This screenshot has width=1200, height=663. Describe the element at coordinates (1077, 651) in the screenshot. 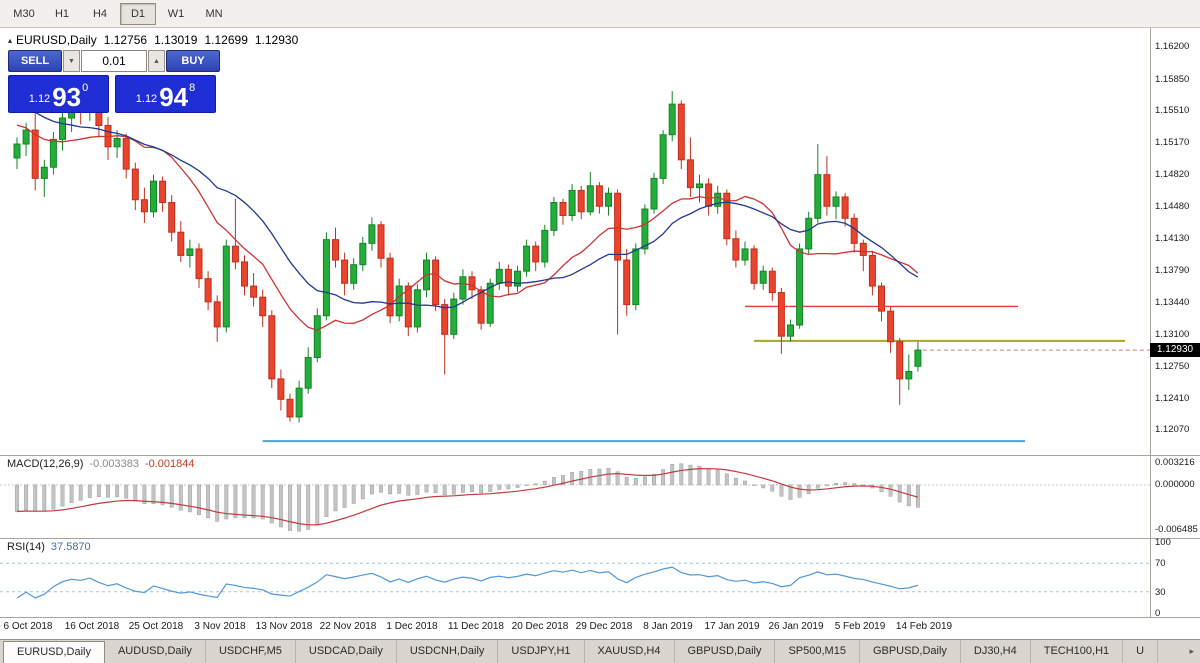

I see `chart-tab-11: TECH100,H1` at that location.